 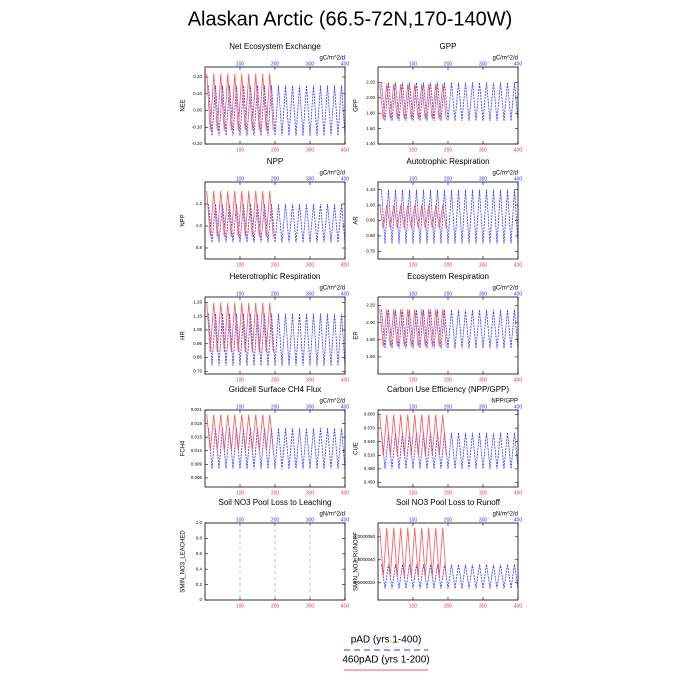 What do you see at coordinates (197, 477) in the screenshot?
I see `y-tick-label: 0.006` at bounding box center [197, 477].